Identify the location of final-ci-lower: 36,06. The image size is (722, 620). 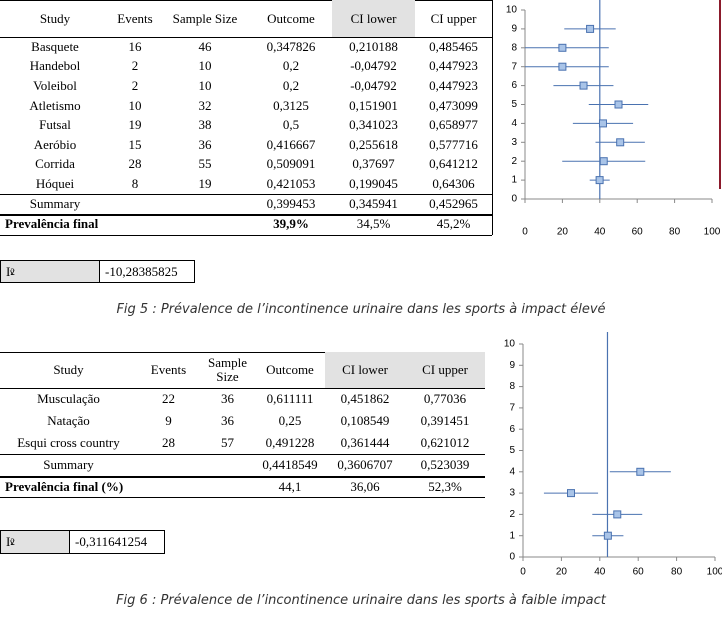
(365, 486).